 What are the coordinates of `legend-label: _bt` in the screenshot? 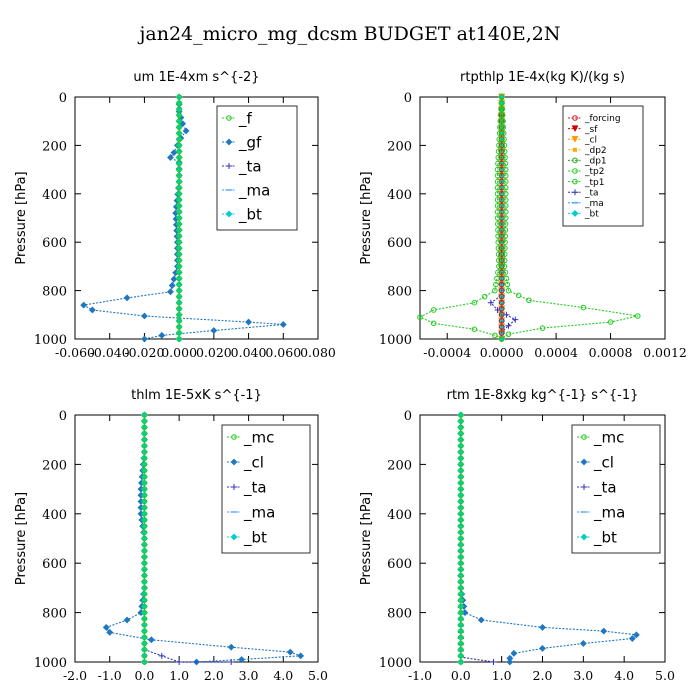 It's located at (605, 537).